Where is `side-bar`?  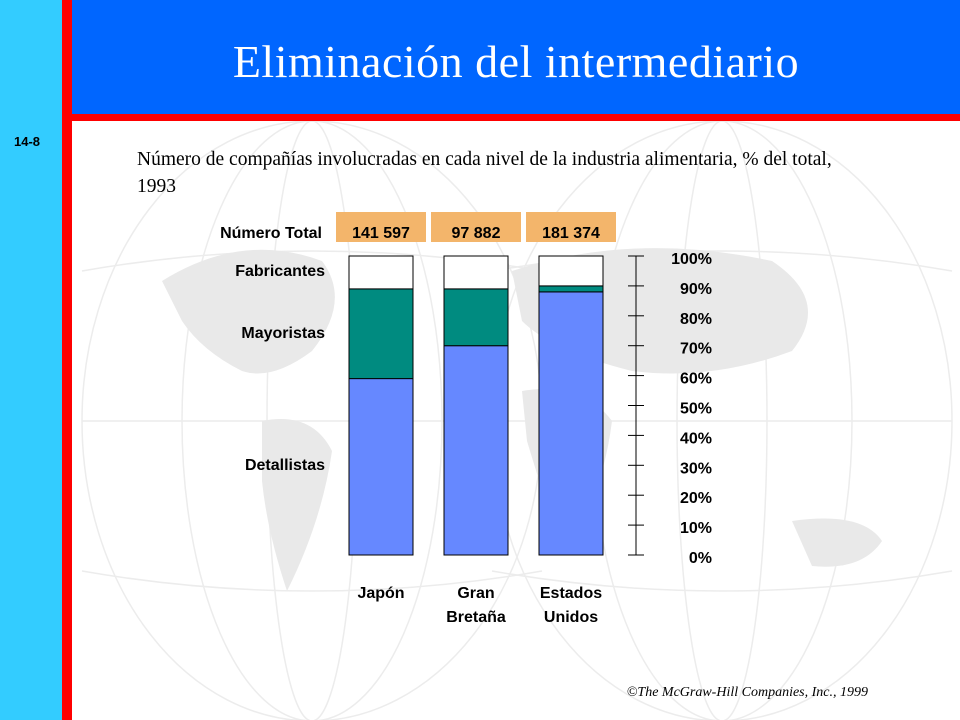 side-bar is located at coordinates (31, 360).